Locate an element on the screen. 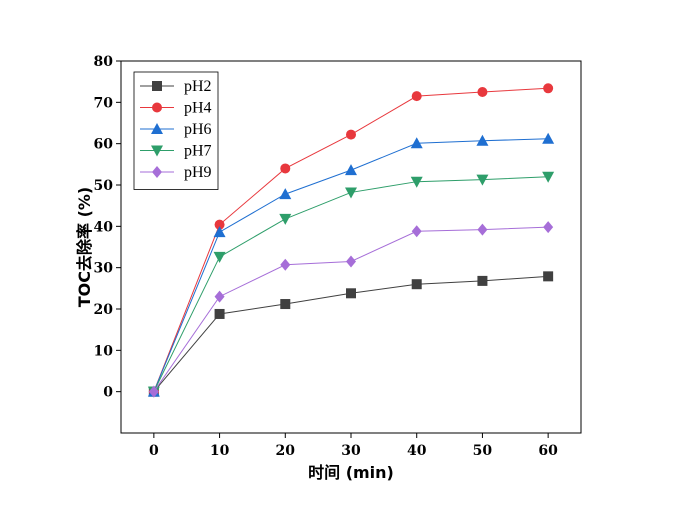 The width and height of the screenshot is (678, 521). legend-item: pH6 is located at coordinates (176, 129).